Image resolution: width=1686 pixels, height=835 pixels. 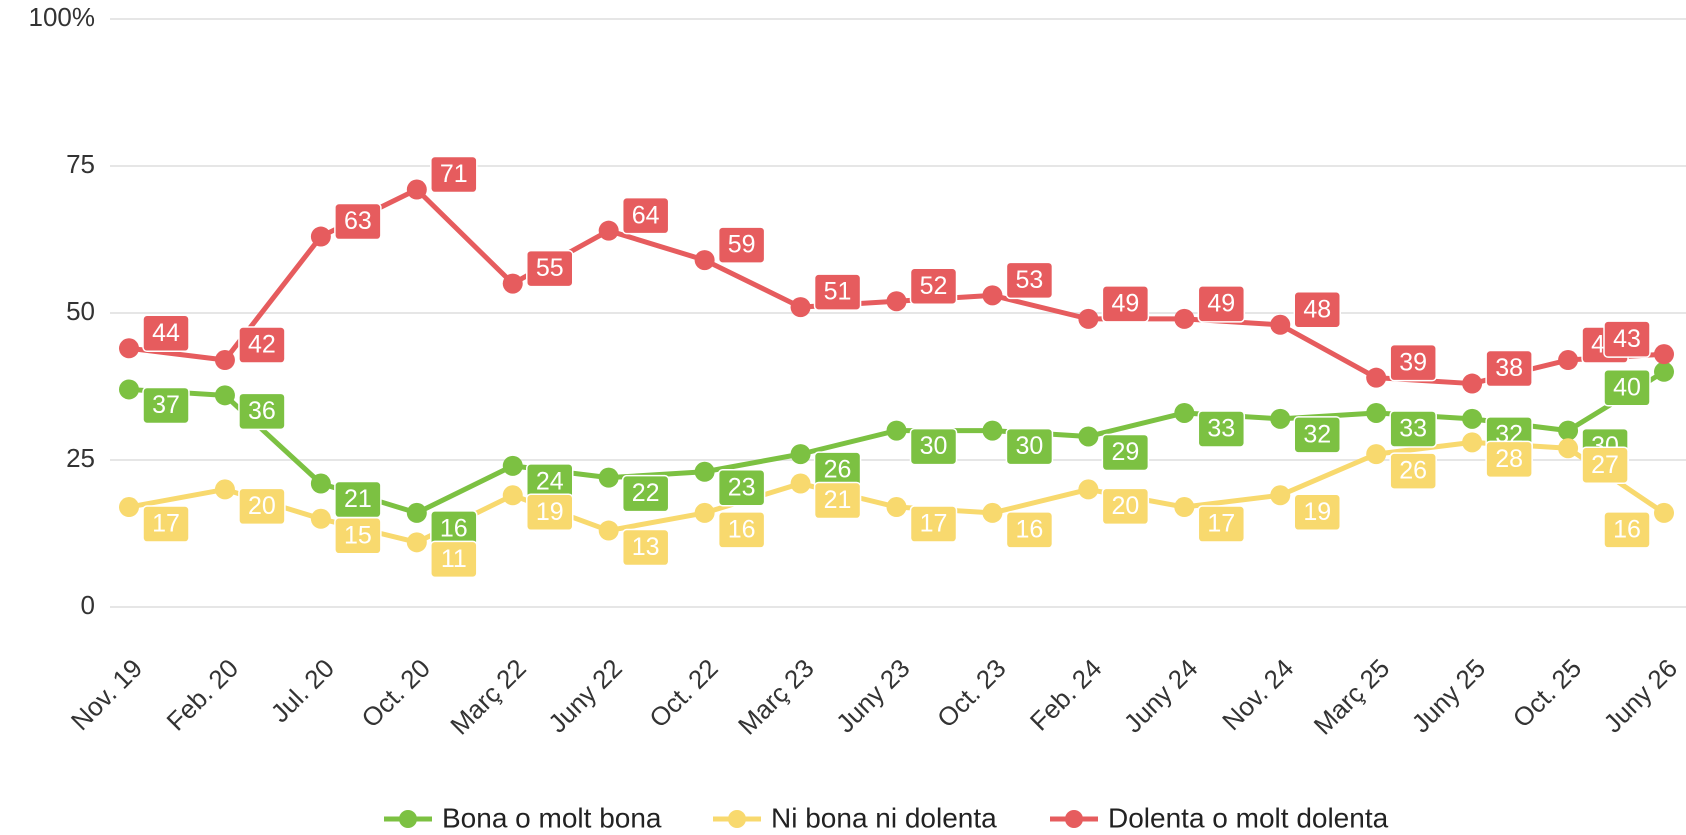 What do you see at coordinates (1317, 512) in the screenshot?
I see `data-label-text: 19` at bounding box center [1317, 512].